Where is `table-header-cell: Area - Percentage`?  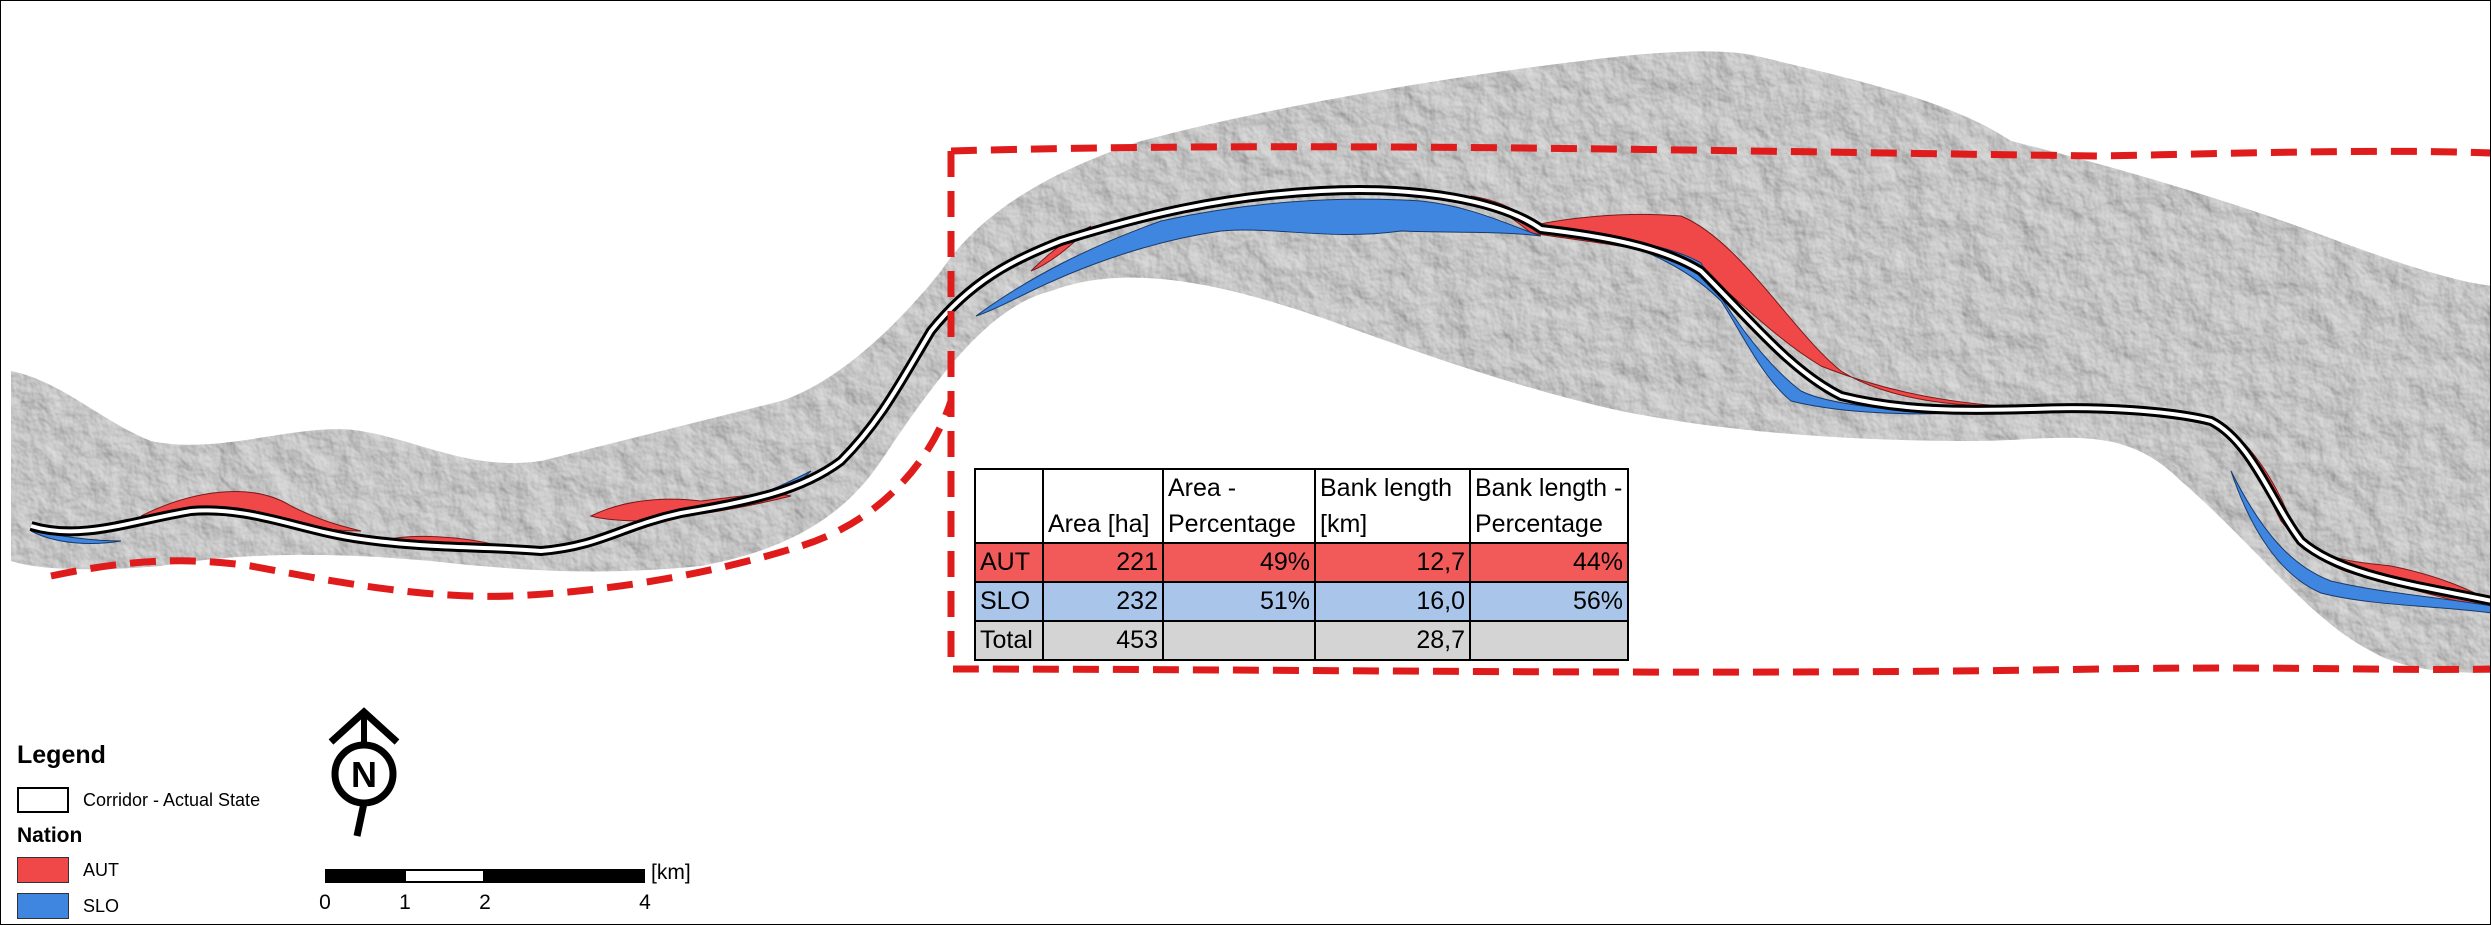
table-header-cell: Area - Percentage is located at coordinates (1239, 506).